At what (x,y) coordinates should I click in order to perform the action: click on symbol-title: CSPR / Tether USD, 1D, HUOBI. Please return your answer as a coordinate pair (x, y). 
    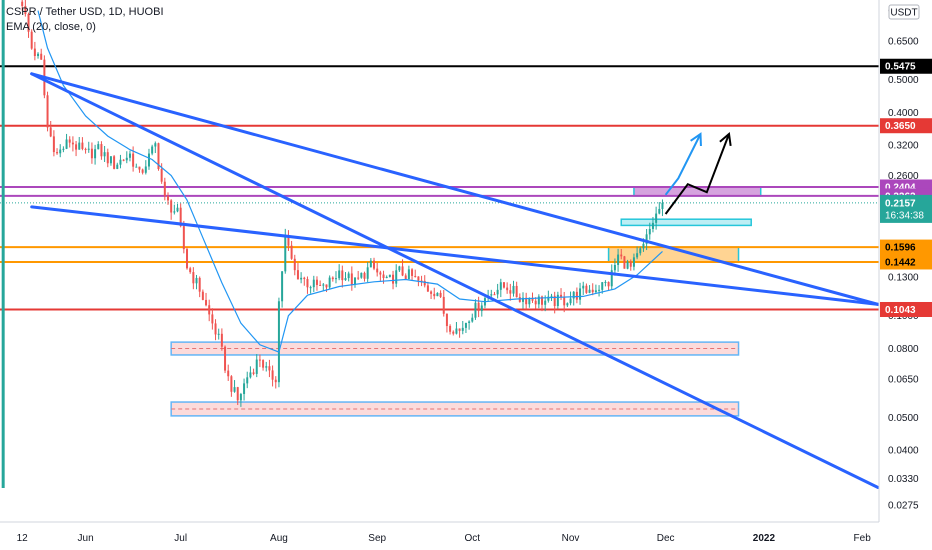
    Looking at the image, I should click on (85, 12).